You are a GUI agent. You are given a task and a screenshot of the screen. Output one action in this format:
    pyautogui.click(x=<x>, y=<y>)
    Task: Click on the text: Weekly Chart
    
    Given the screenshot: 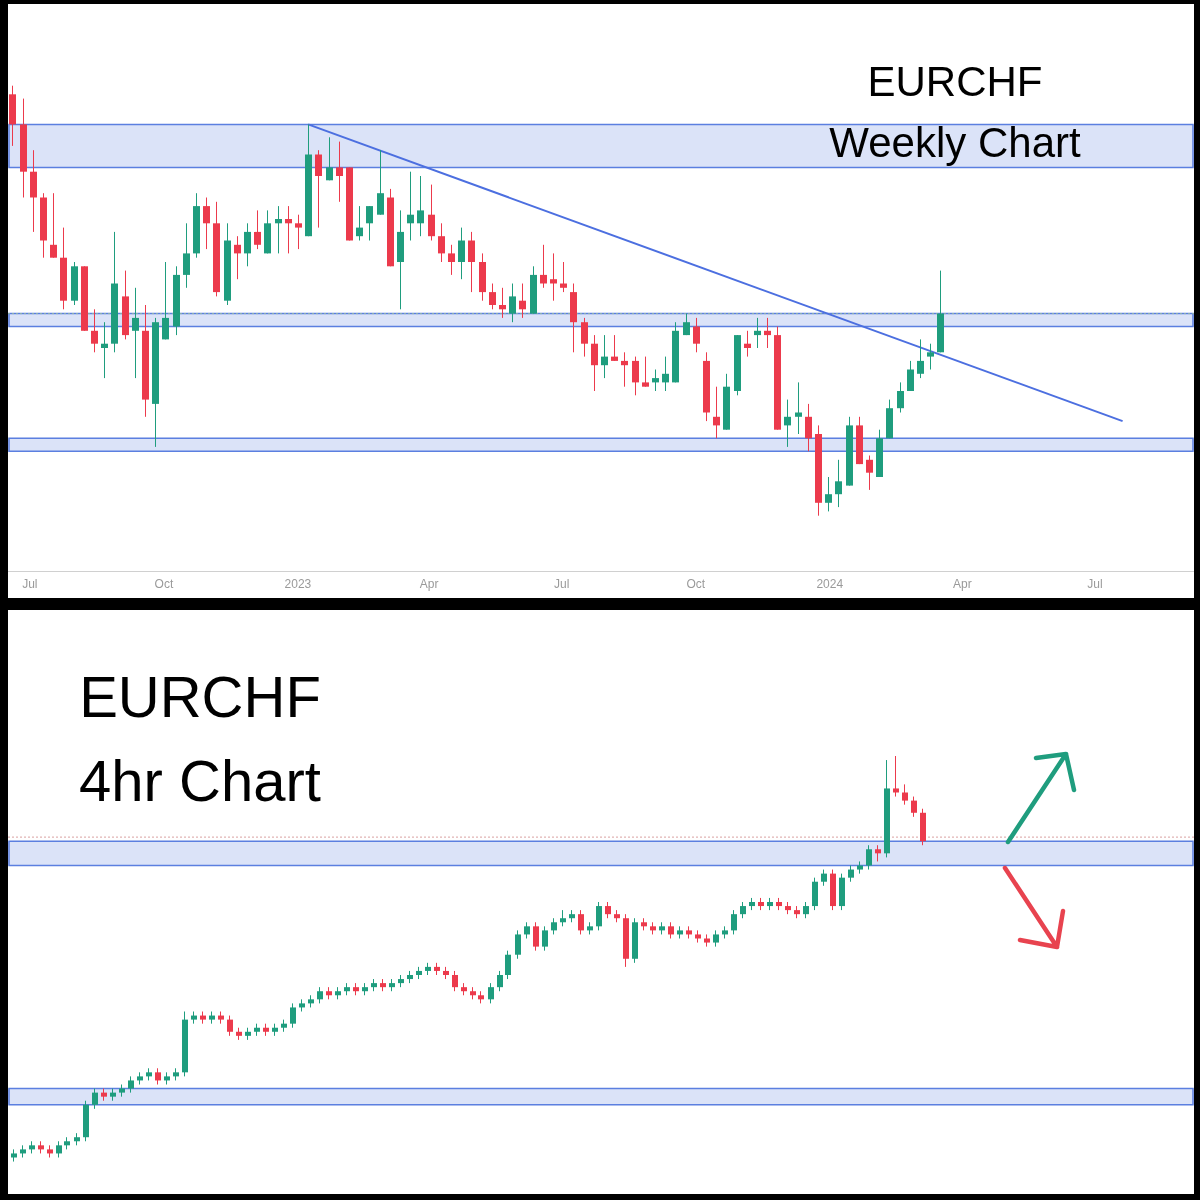 What is the action you would take?
    pyautogui.click(x=955, y=142)
    